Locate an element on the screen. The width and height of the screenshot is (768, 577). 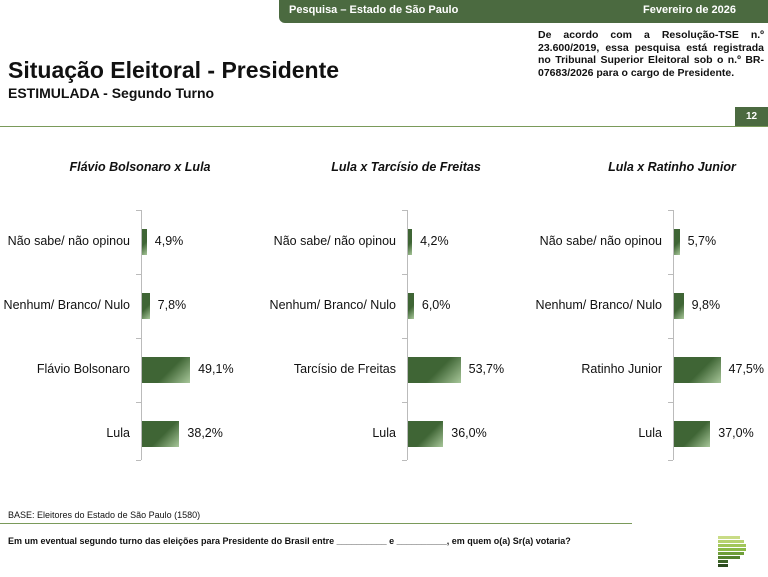
category-label: Flávio Bolsonaro is located at coordinates (83, 369).